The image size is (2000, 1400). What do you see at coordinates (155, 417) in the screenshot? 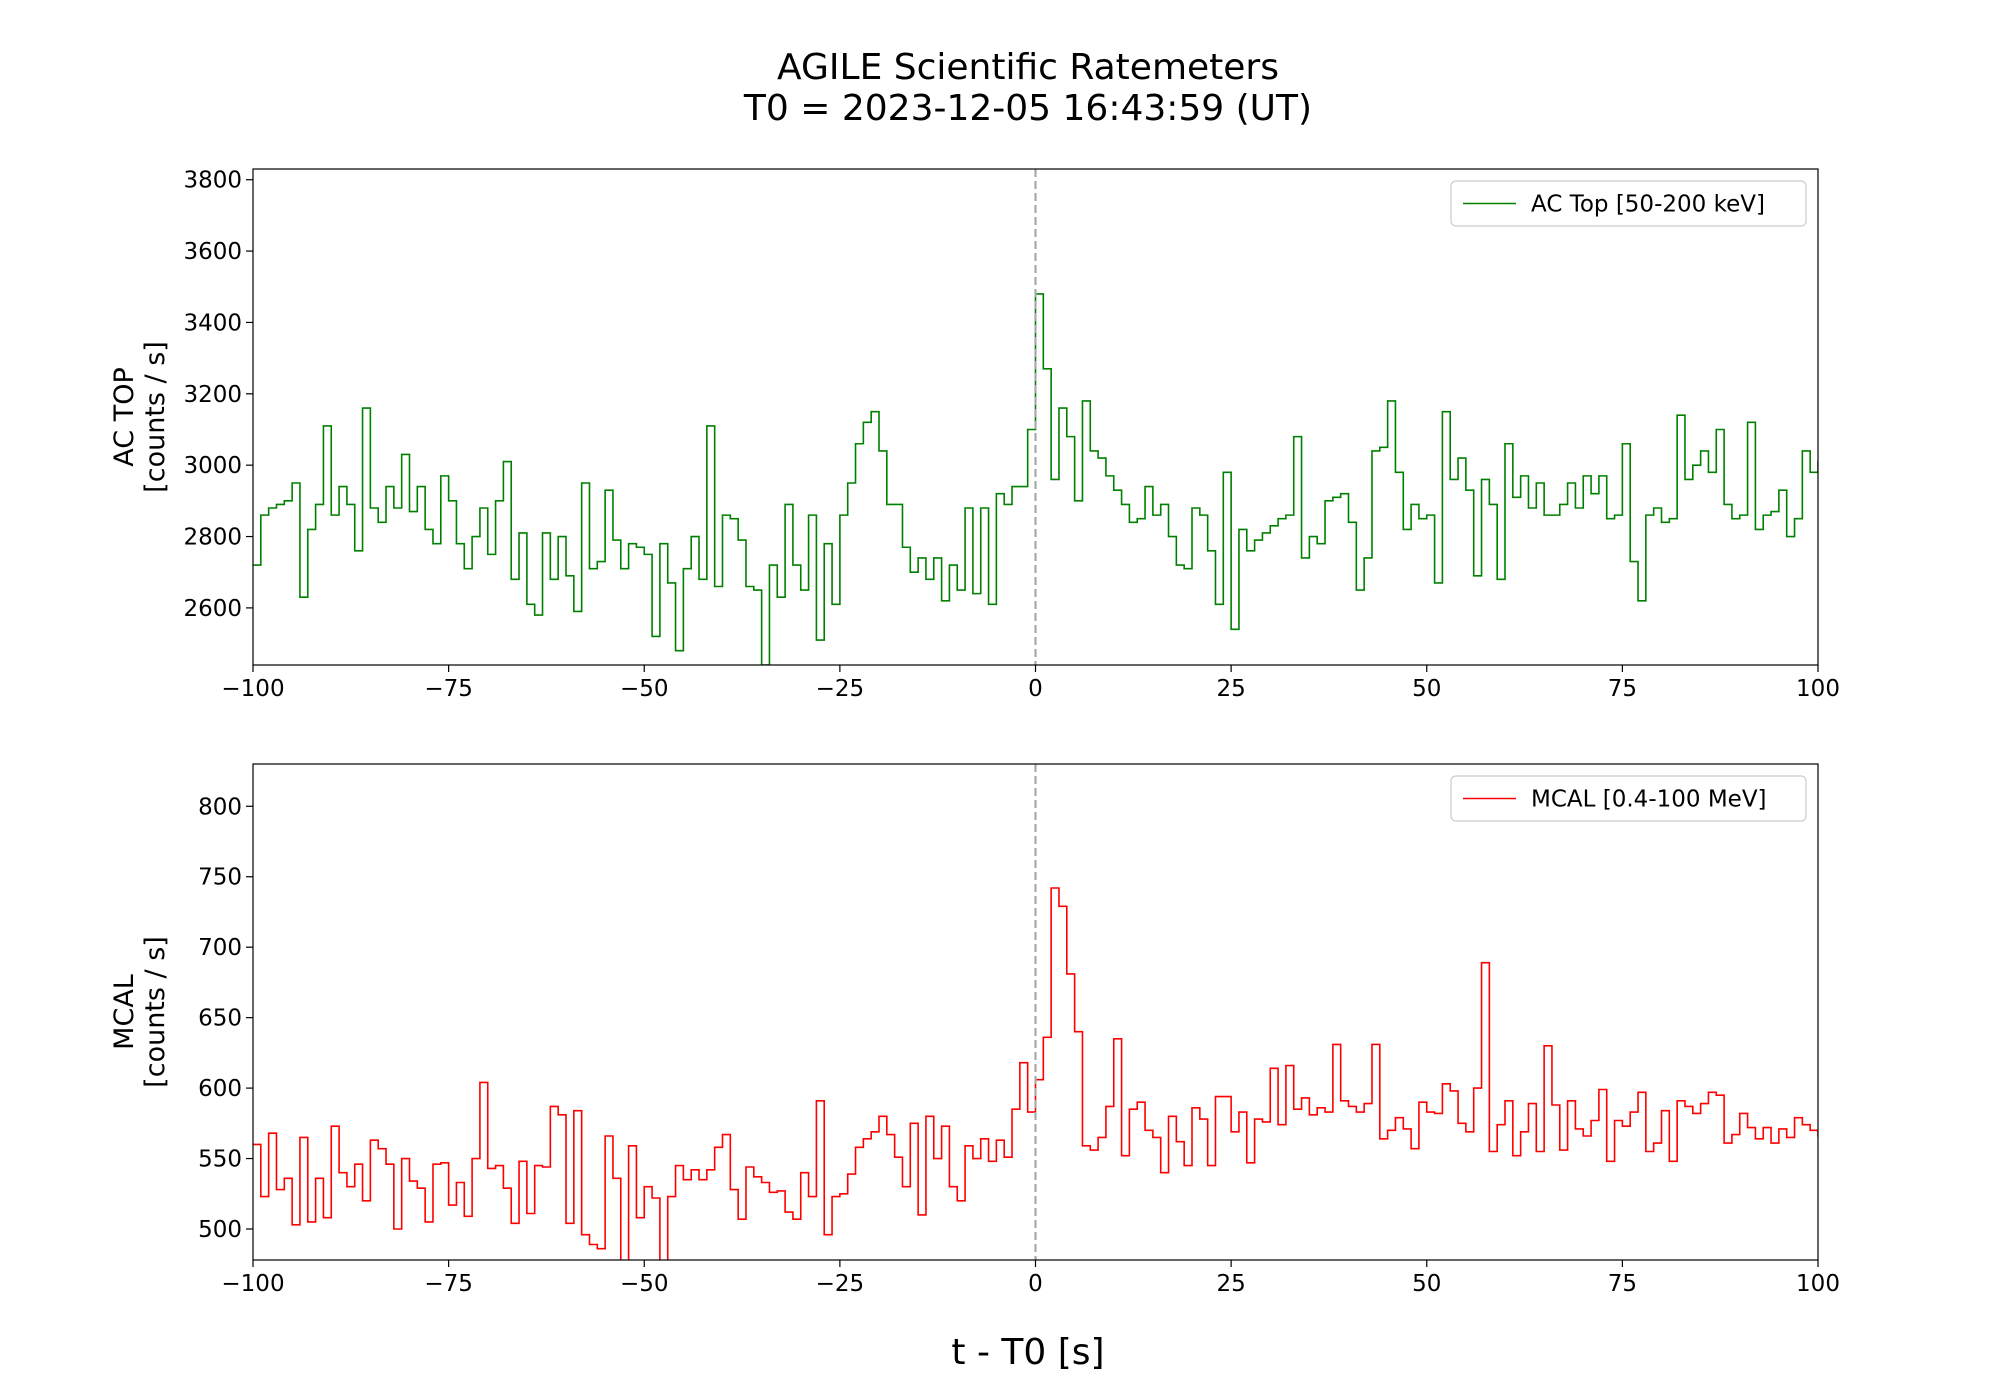
I see `ac-top-y-axis-label-line2: [counts / s]` at bounding box center [155, 417].